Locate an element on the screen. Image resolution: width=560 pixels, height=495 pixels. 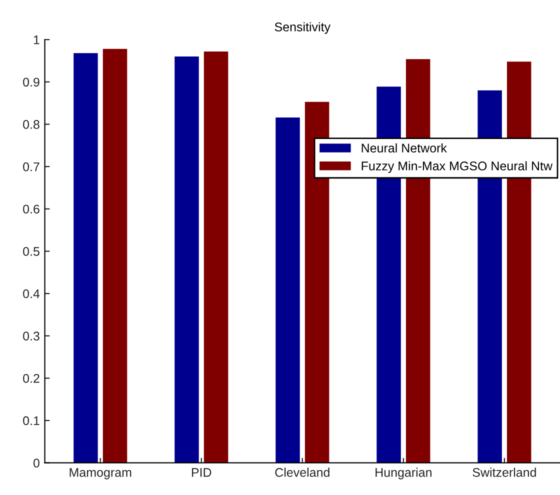
x-tick-label: Cleveland is located at coordinates (302, 472).